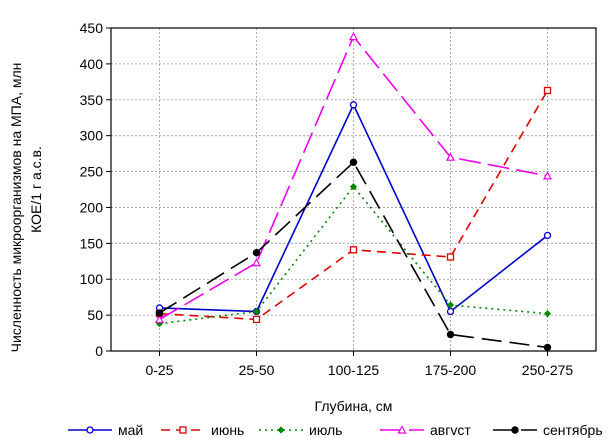 The image size is (613, 438). What do you see at coordinates (16, 208) in the screenshot?
I see `y-axis-title-line-1: Численность микроорганизмов на МПА, млн` at bounding box center [16, 208].